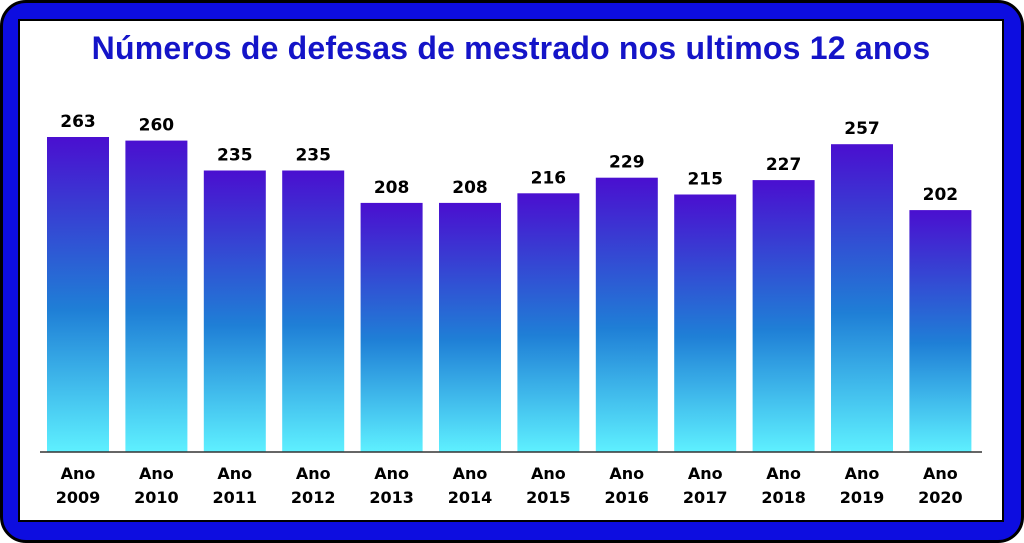 Image resolution: width=1024 pixels, height=543 pixels. What do you see at coordinates (156, 473) in the screenshot?
I see `x-tick-label-2010-prefix: Ano` at bounding box center [156, 473].